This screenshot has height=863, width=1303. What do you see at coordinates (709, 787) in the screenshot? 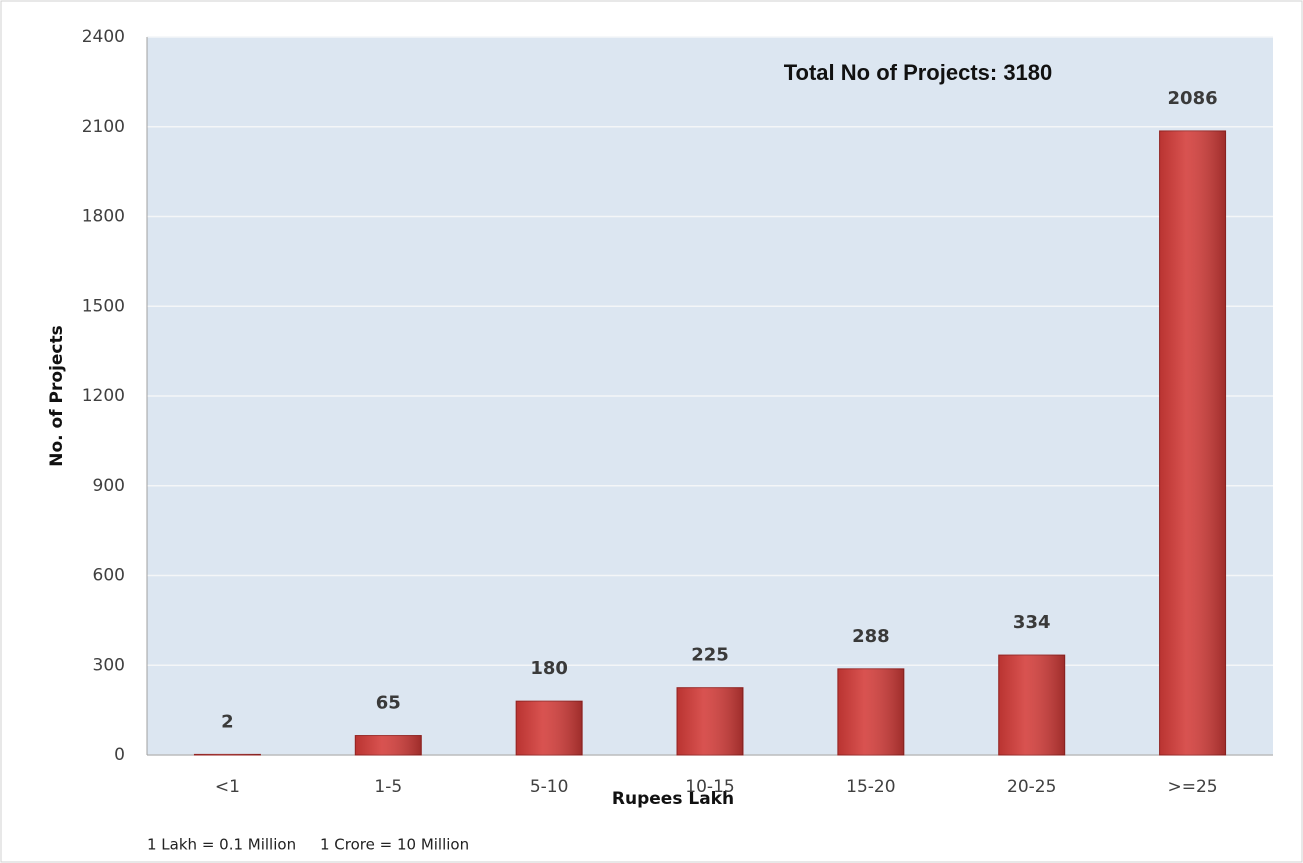
I see `x-tick-label: 10-15` at bounding box center [709, 787].